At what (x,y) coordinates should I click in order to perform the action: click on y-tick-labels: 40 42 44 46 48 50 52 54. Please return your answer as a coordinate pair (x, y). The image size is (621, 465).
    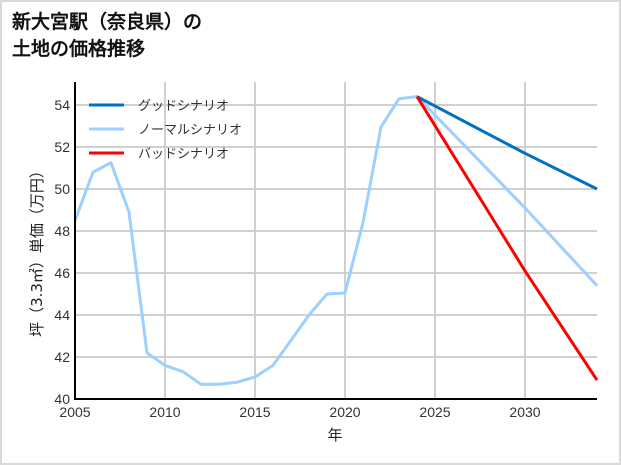
    Looking at the image, I should click on (62, 252).